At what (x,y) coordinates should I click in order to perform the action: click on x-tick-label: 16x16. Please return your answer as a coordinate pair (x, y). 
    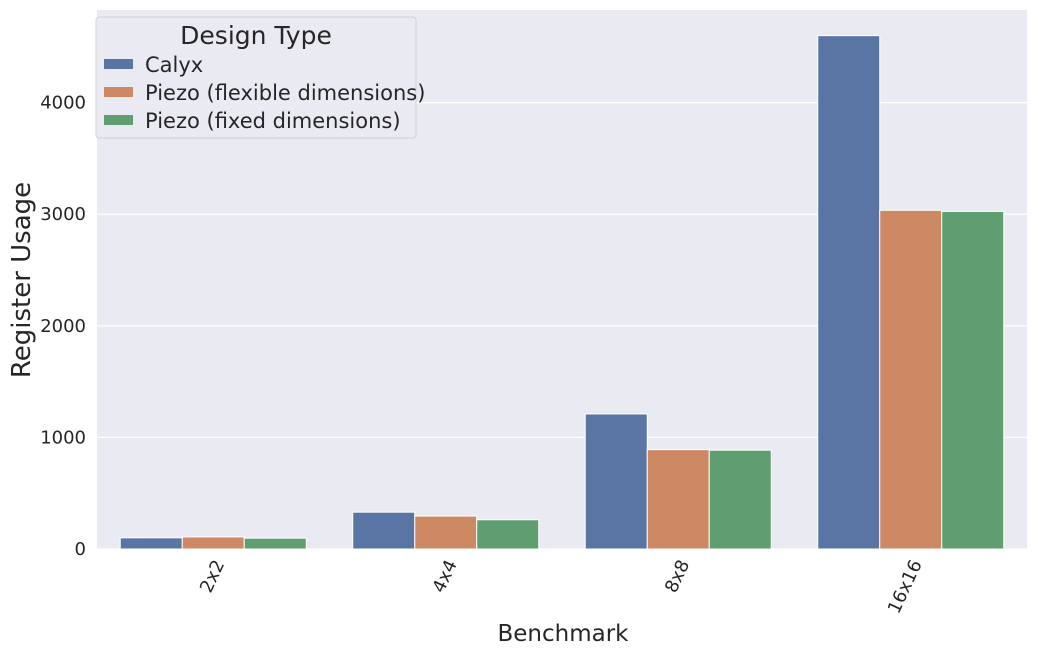
    Looking at the image, I should click on (905, 587).